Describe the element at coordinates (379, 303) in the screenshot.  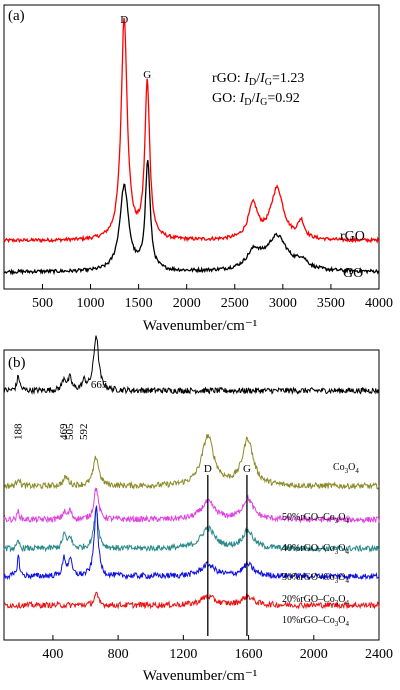
I see `x-tick-label: 4000` at that location.